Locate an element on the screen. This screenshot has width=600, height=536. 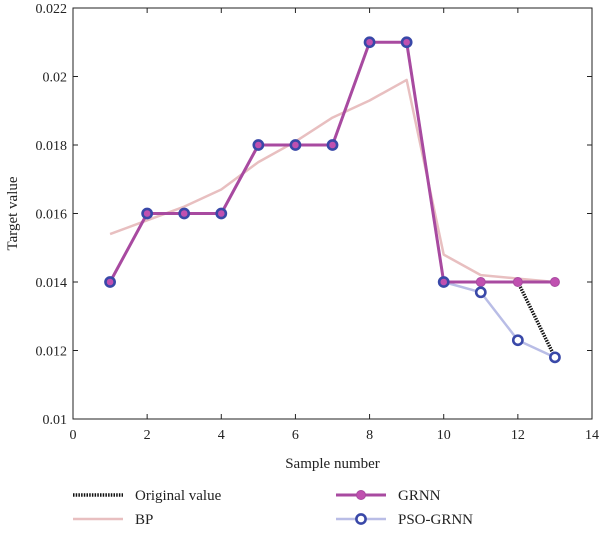
x-tick-label: 6 is located at coordinates (295, 435).